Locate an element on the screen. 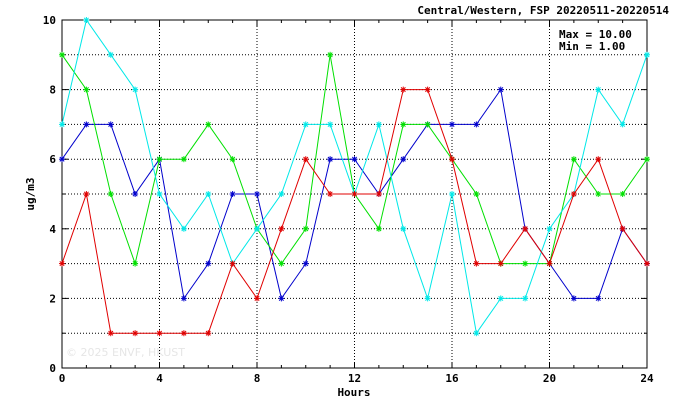  y-tick-label: 2 is located at coordinates (52, 298).